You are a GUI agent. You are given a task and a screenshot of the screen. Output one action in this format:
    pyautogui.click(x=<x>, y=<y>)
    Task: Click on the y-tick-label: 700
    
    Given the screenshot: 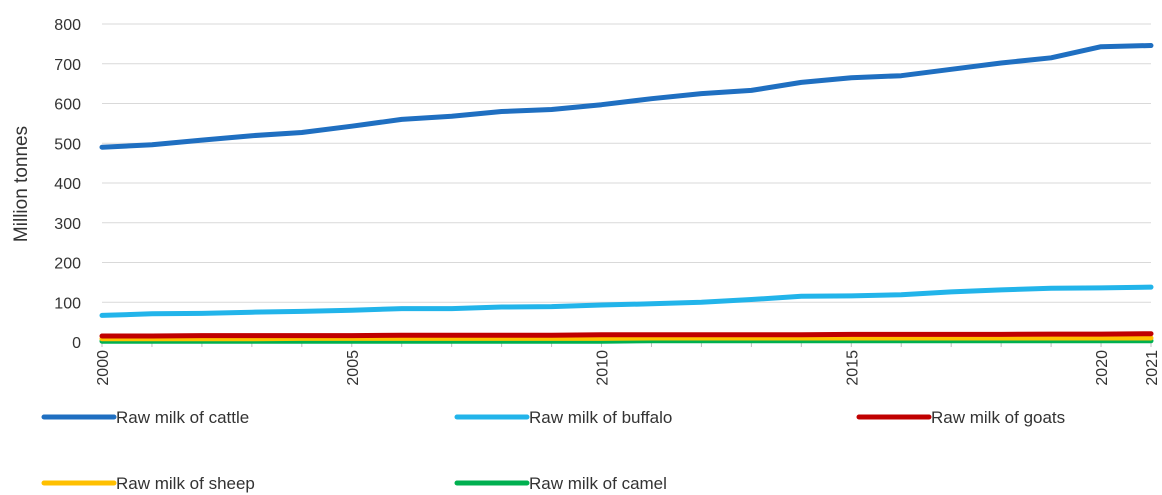 What is the action you would take?
    pyautogui.click(x=67, y=65)
    